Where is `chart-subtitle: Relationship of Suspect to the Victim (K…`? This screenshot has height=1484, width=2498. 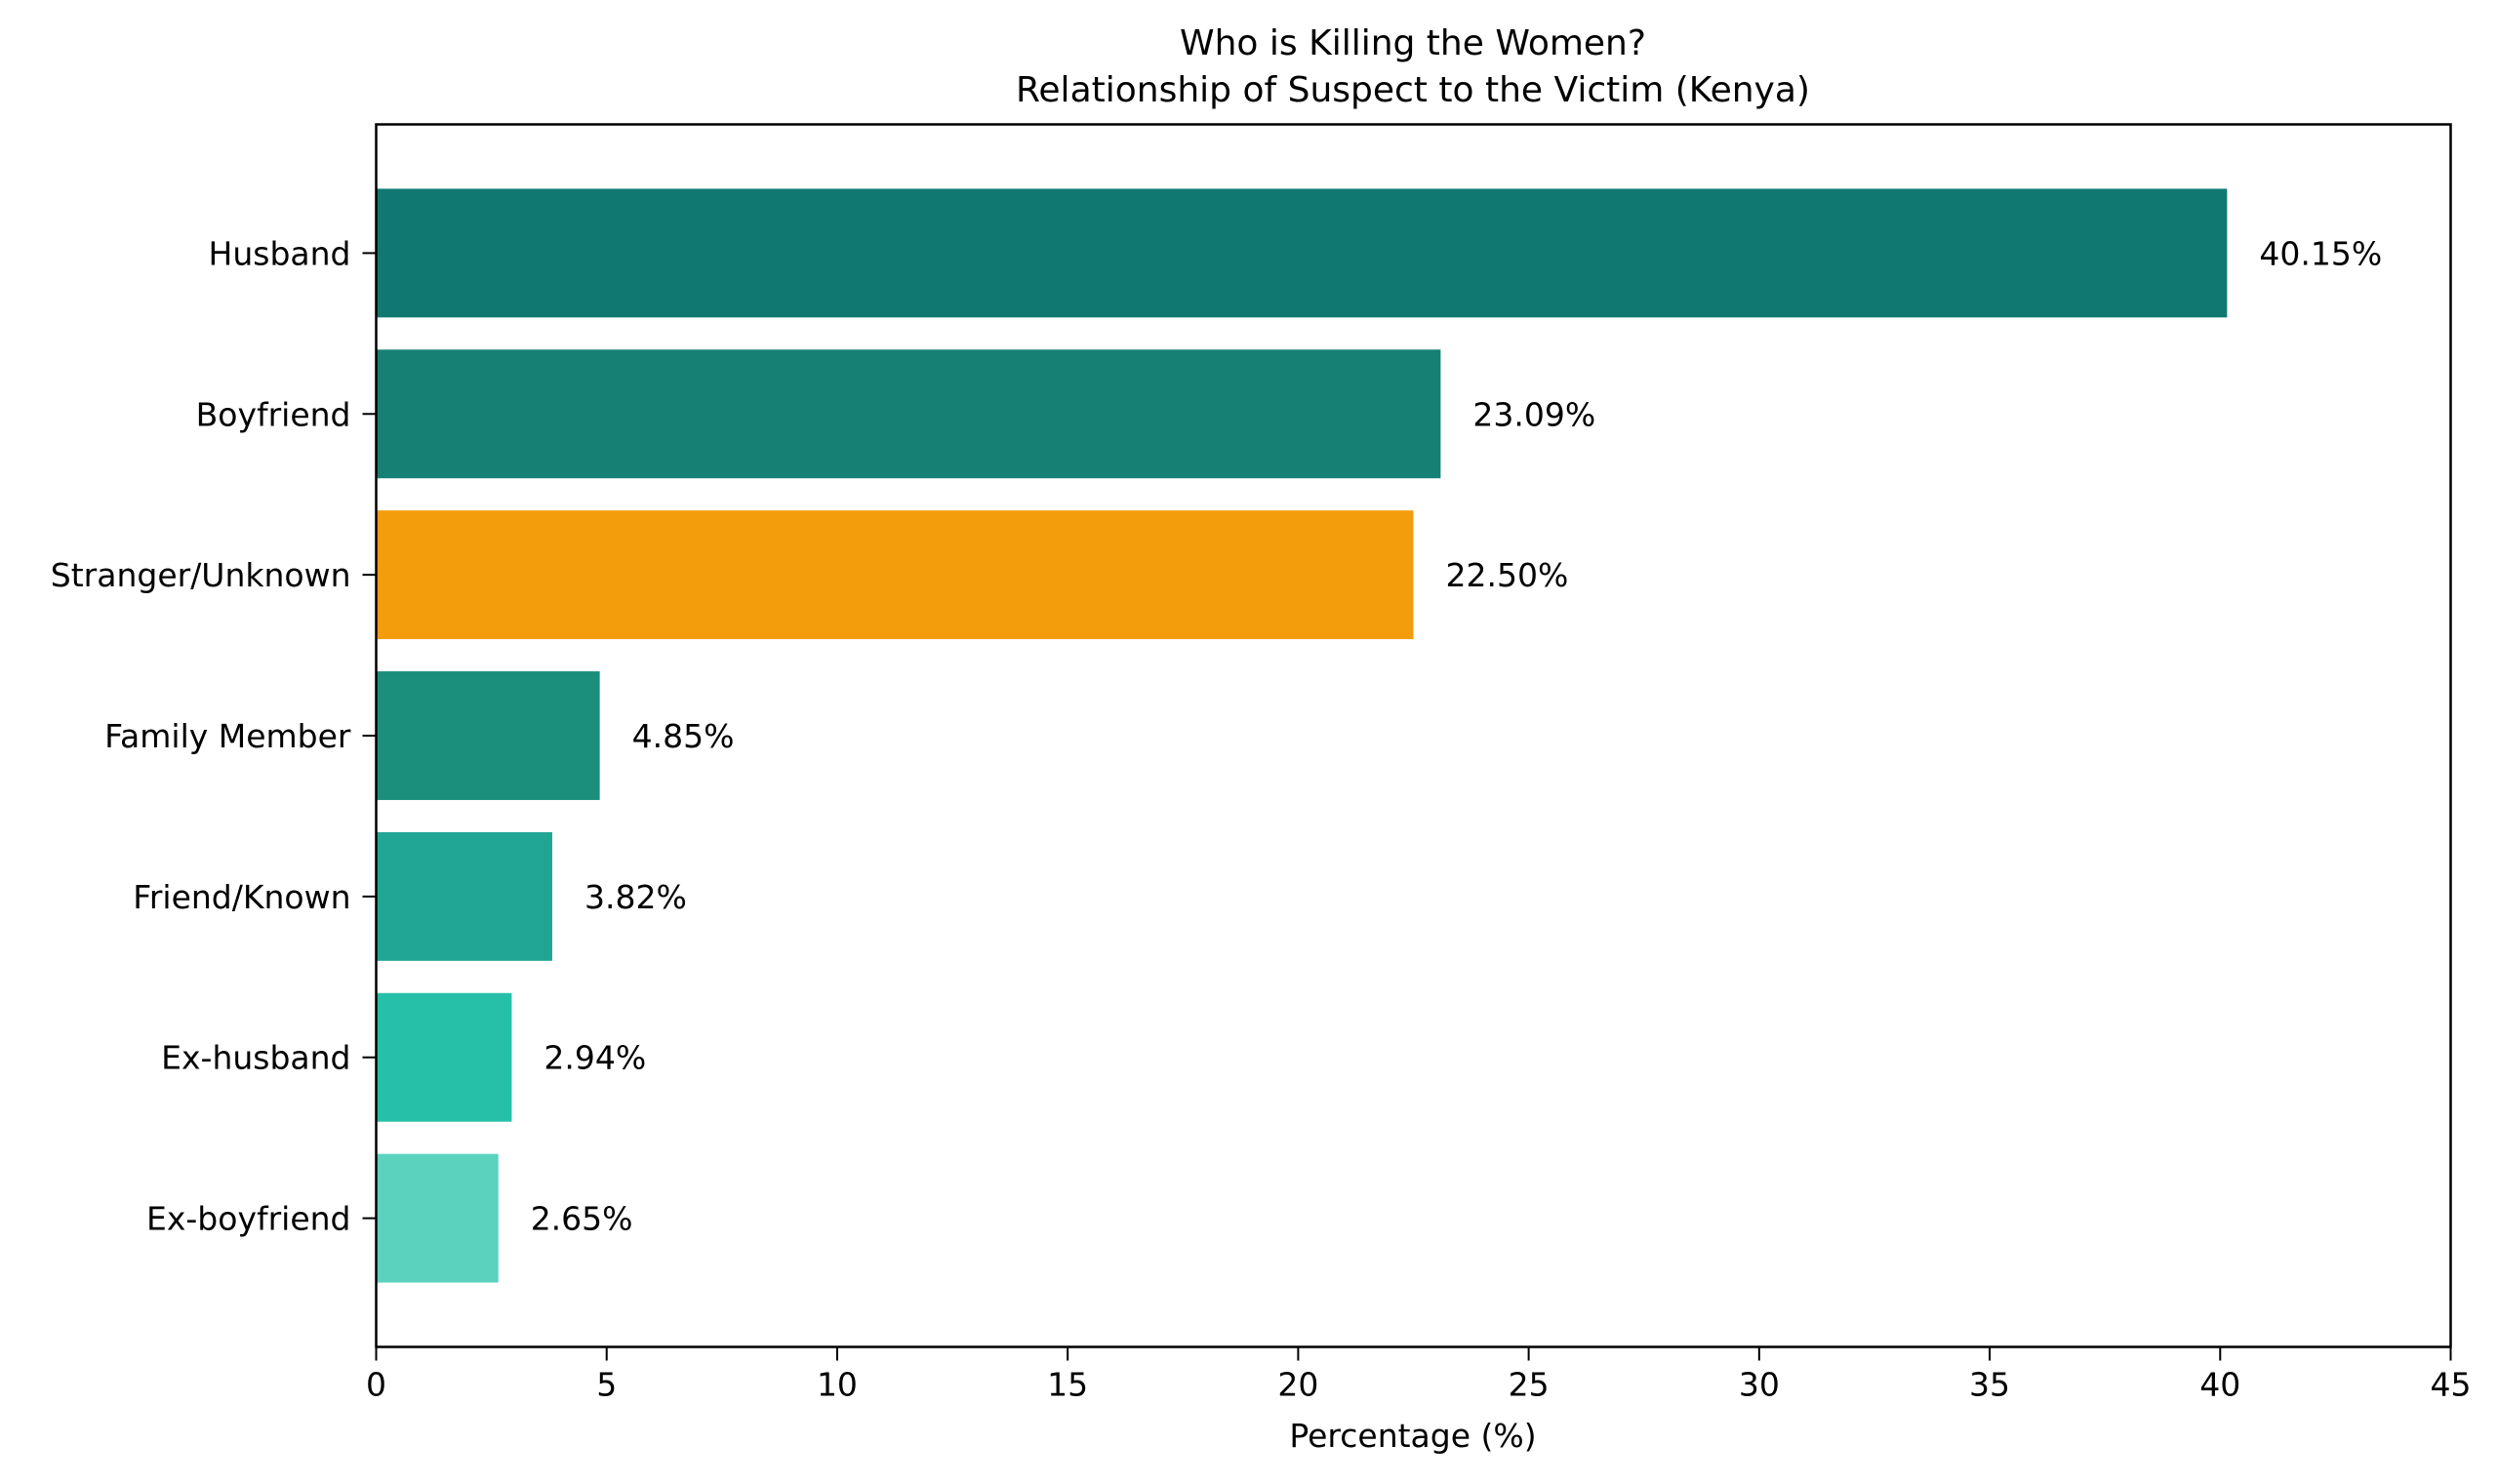
chart-subtitle: Relationship of Suspect to the Victim (K… is located at coordinates (1413, 90).